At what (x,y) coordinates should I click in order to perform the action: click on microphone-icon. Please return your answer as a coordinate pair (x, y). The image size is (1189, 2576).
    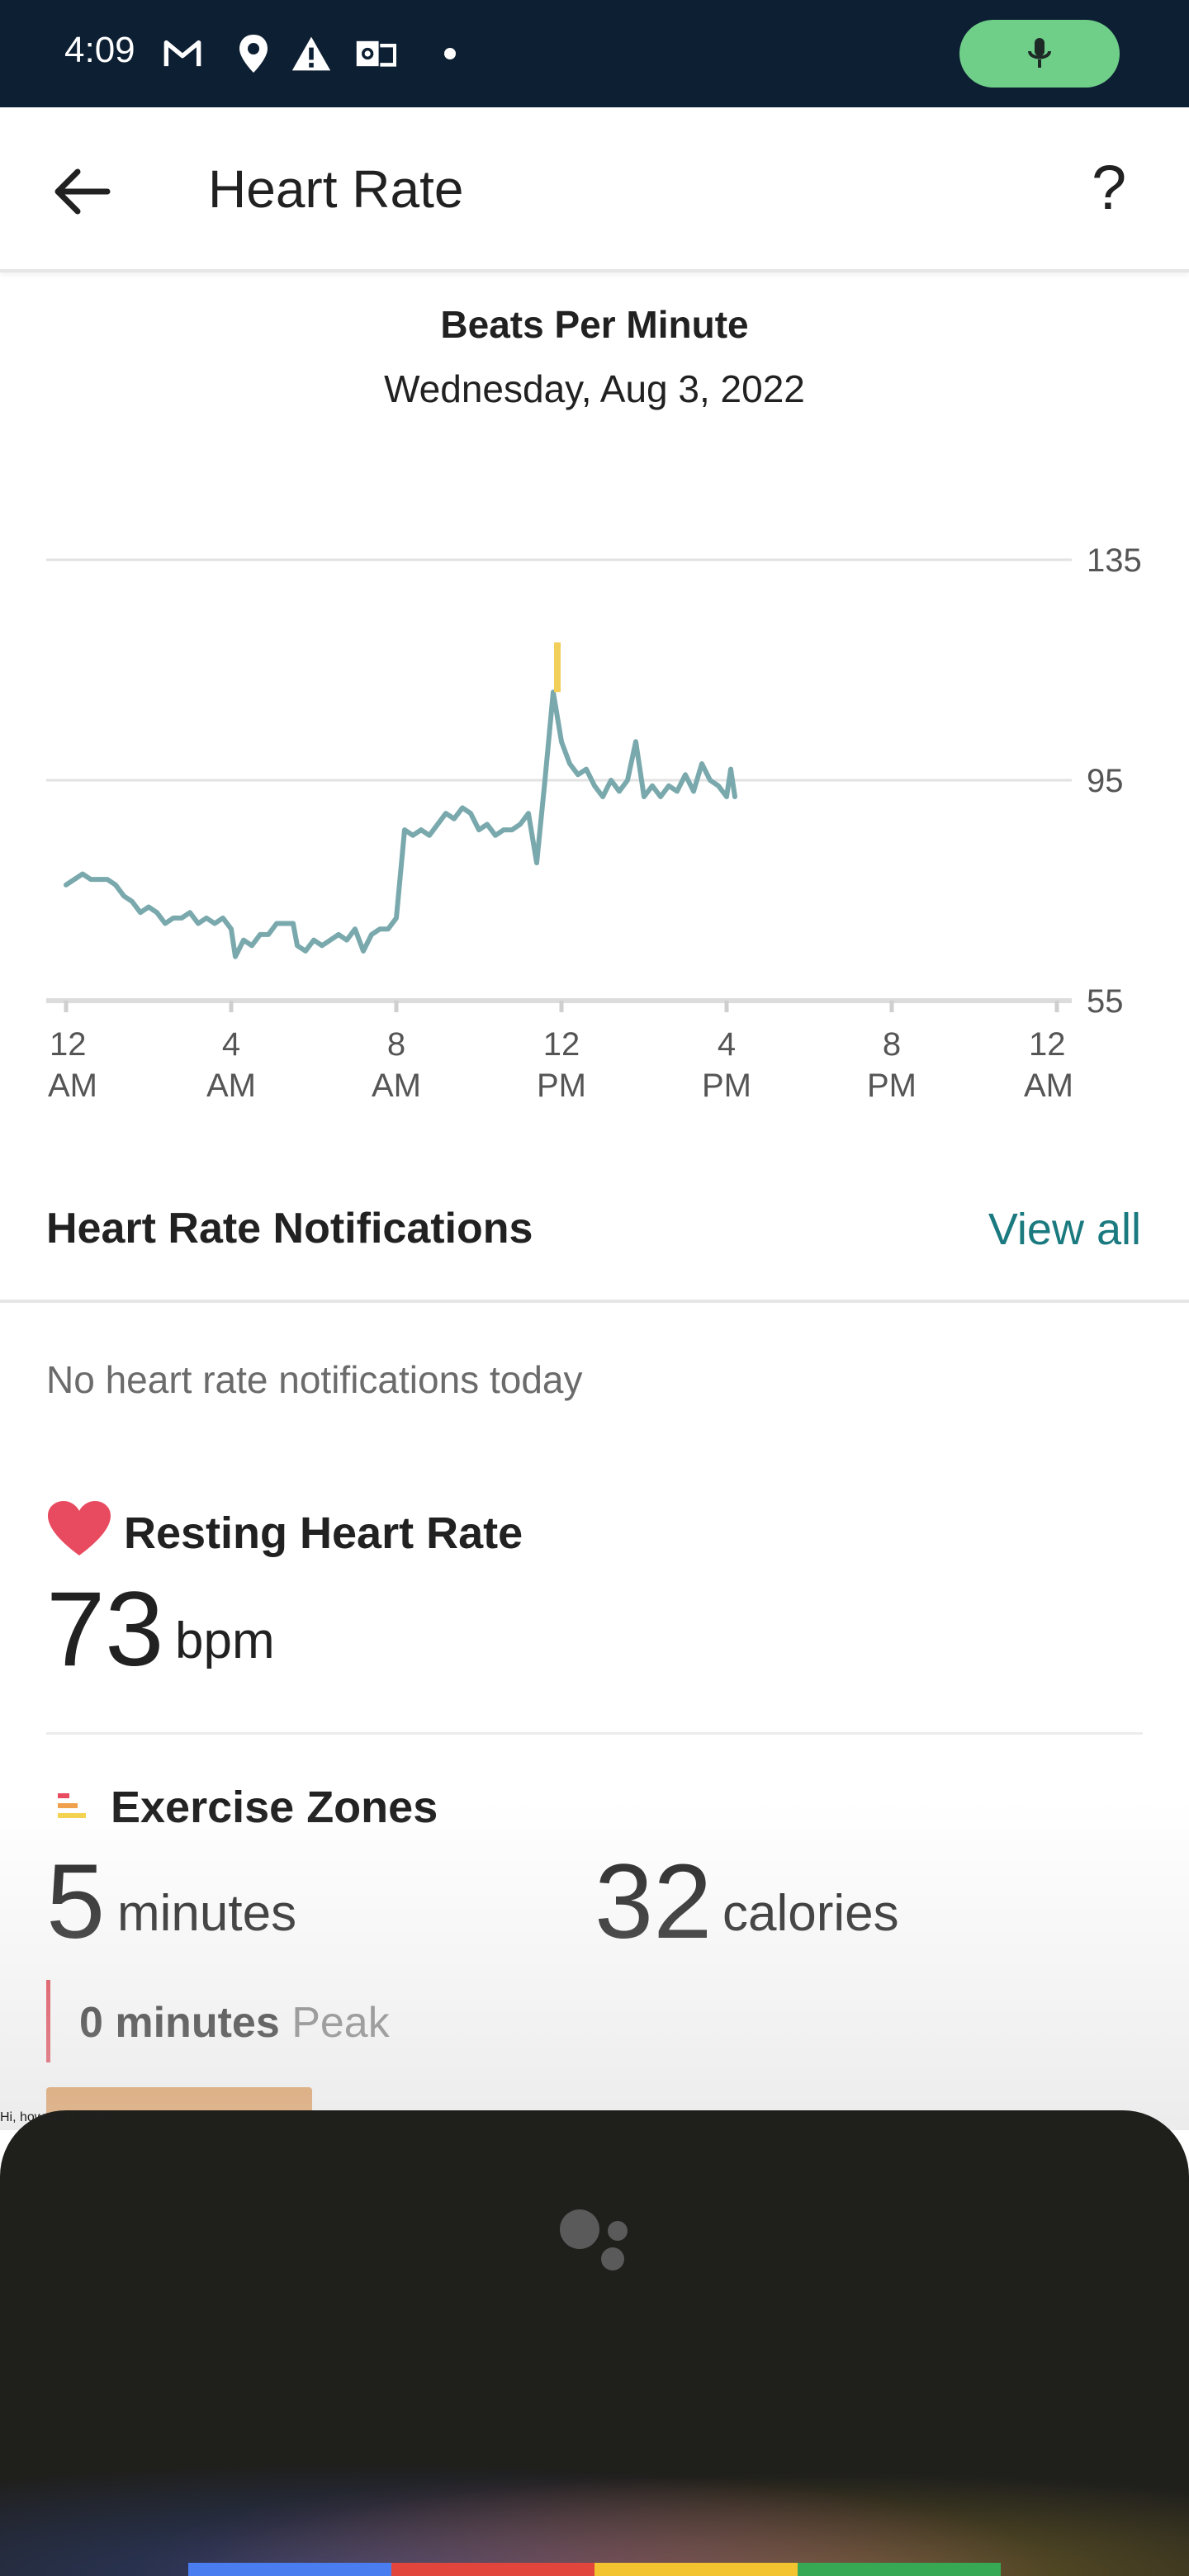
    Looking at the image, I should click on (1039, 53).